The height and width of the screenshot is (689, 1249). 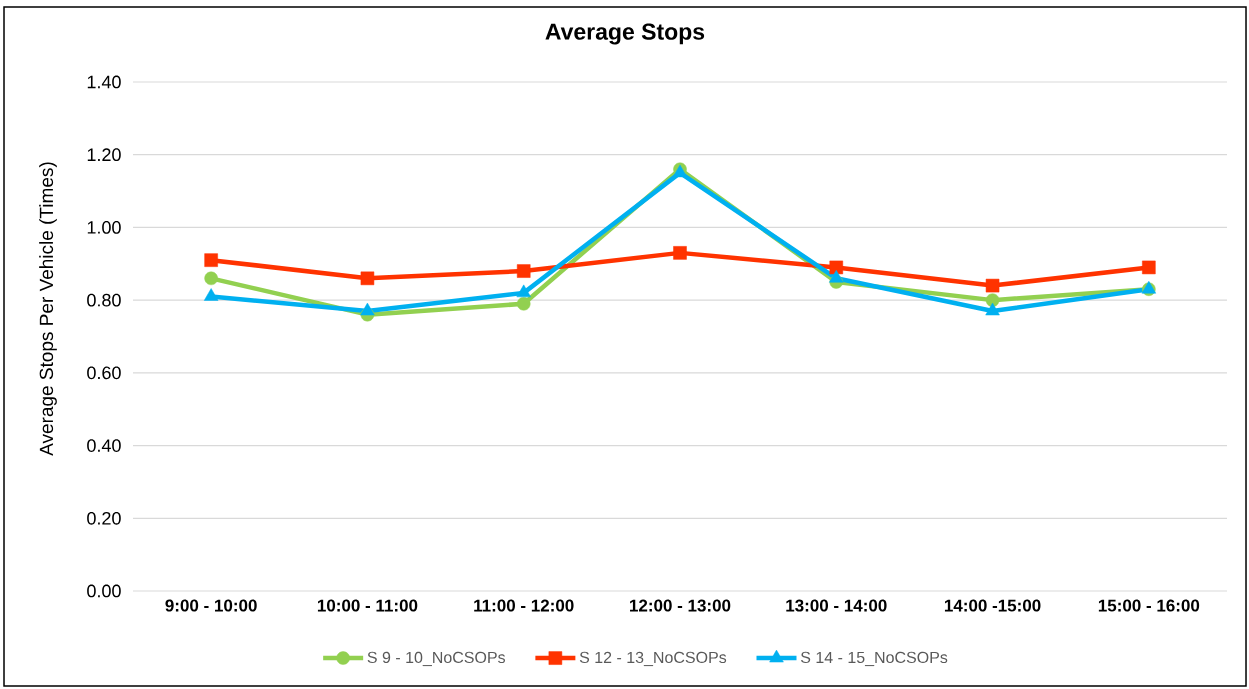 I want to click on y-tick-label: 0.60, so click(x=104, y=373).